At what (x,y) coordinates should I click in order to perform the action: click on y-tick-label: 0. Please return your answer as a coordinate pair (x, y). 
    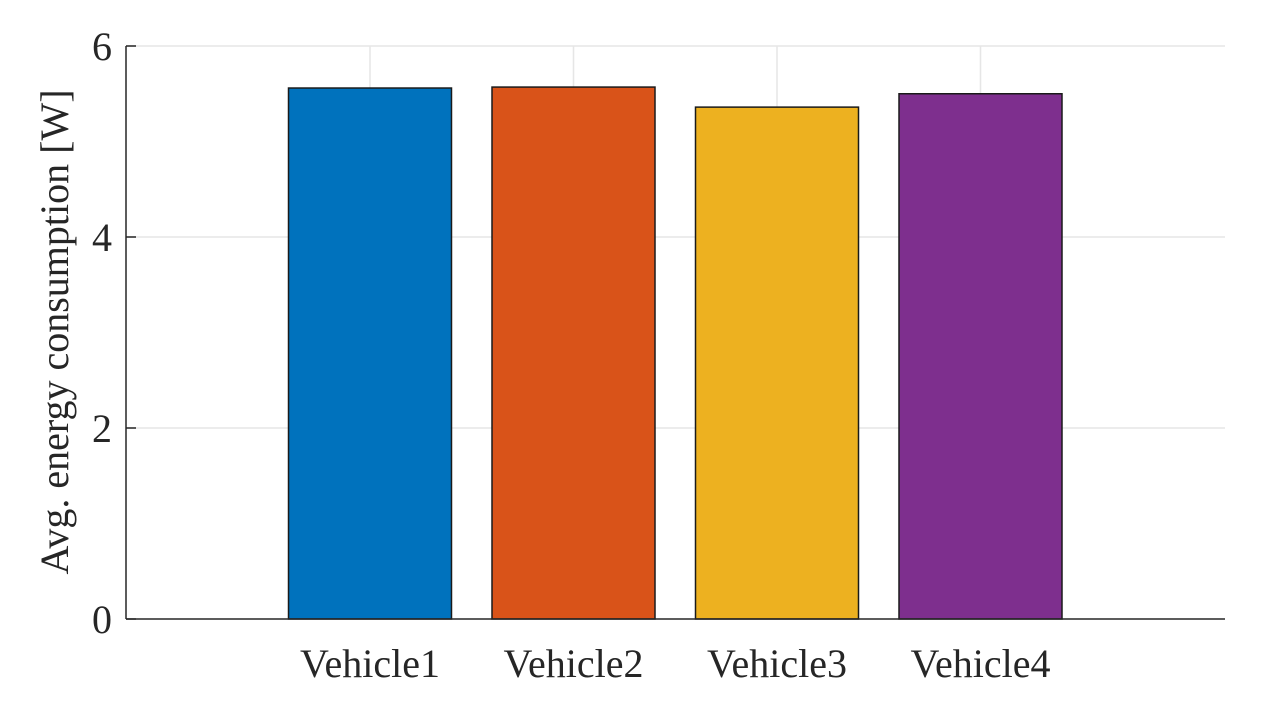
    Looking at the image, I should click on (102, 619).